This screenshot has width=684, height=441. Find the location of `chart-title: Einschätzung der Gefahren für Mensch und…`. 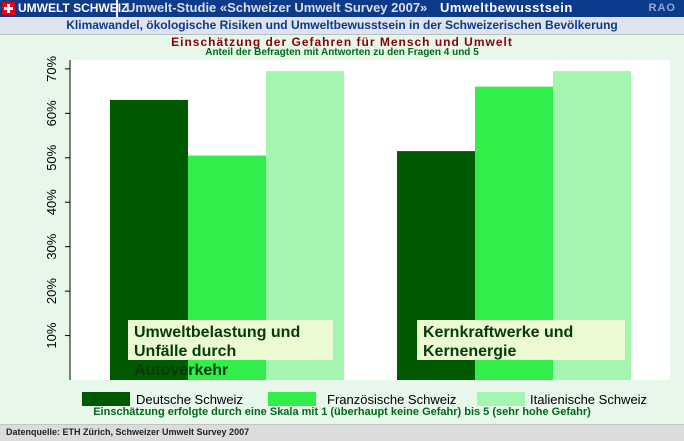

chart-title: Einschätzung der Gefahren für Mensch und… is located at coordinates (342, 42).